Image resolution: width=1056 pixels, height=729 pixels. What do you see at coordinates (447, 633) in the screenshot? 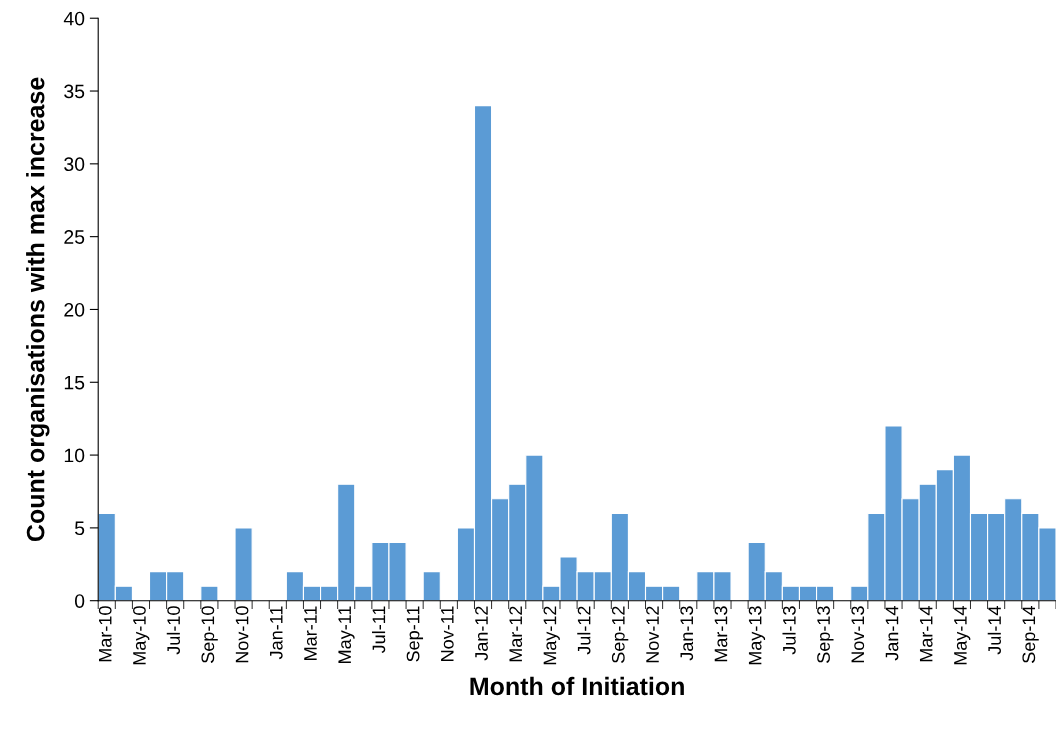
I see `x-tick-label: Nov-11` at bounding box center [447, 633].